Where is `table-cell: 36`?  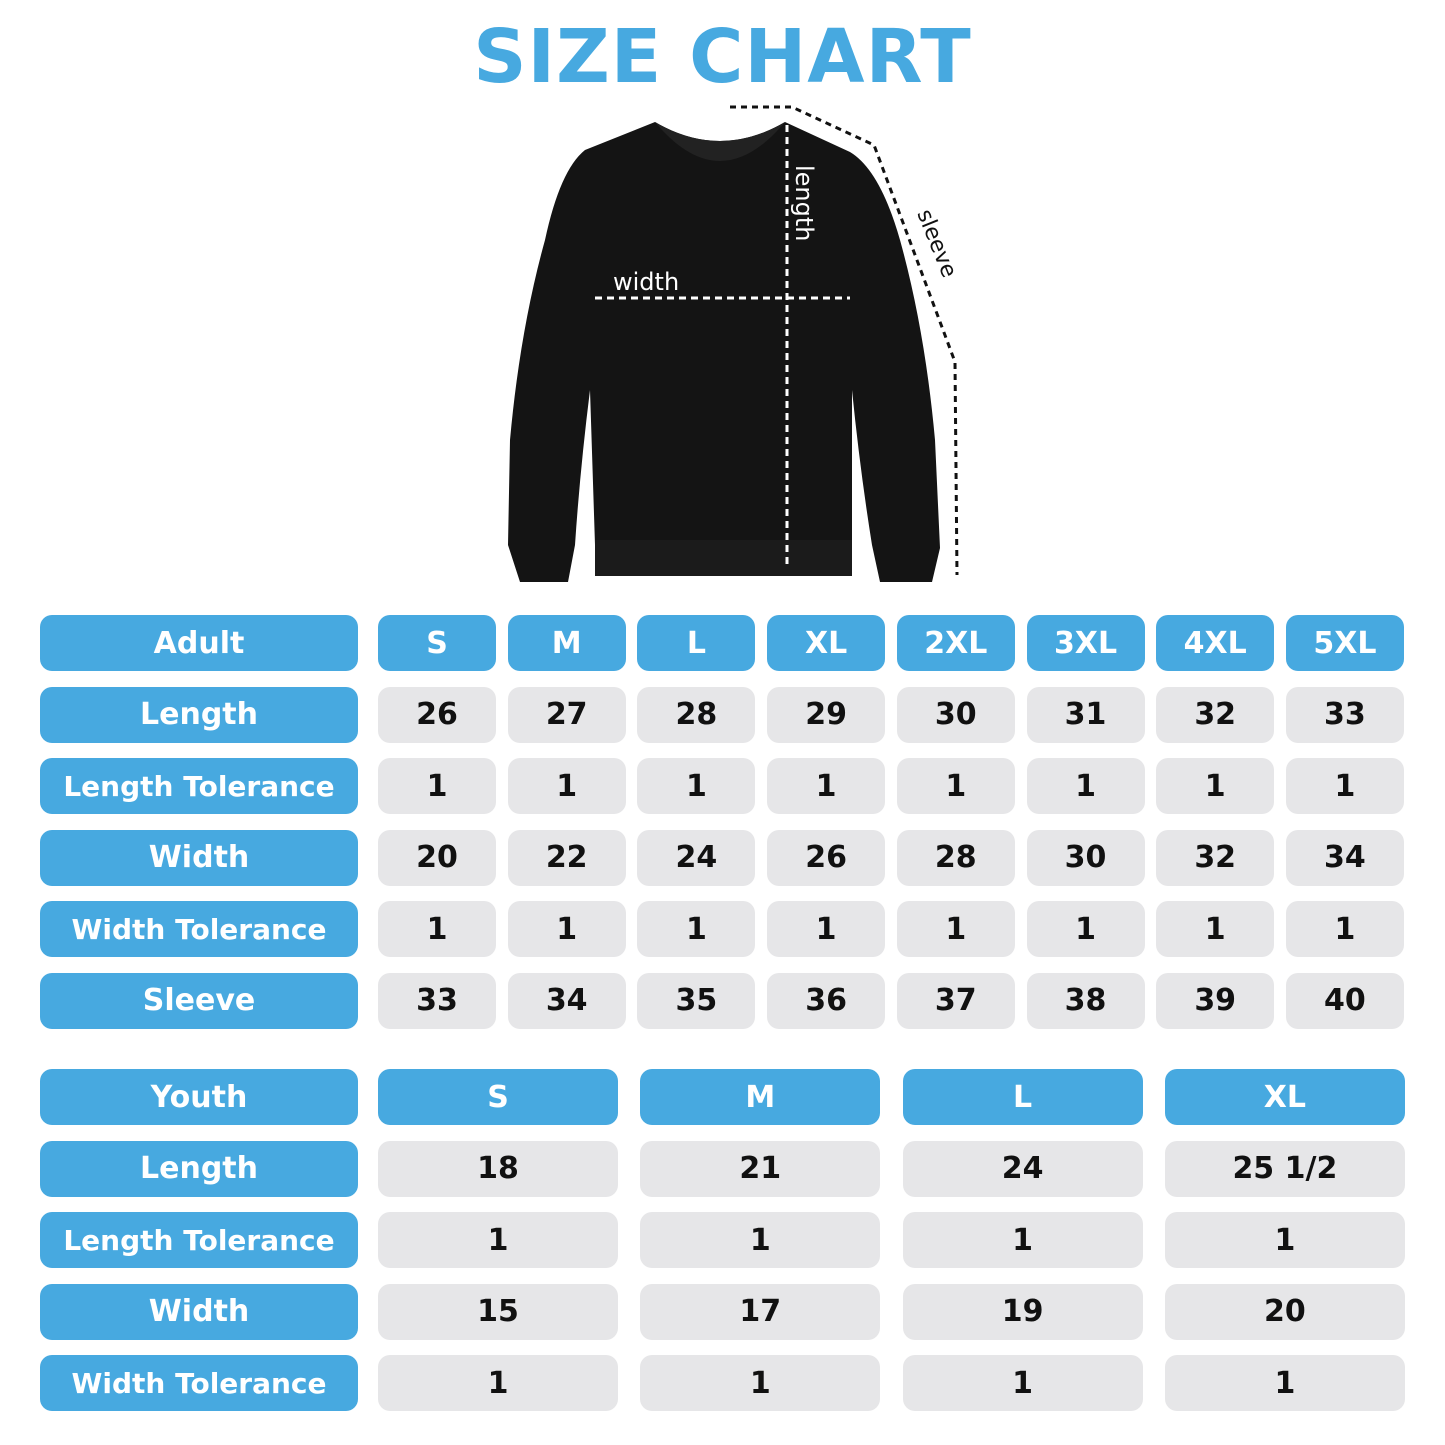
table-cell: 36 is located at coordinates (826, 1000).